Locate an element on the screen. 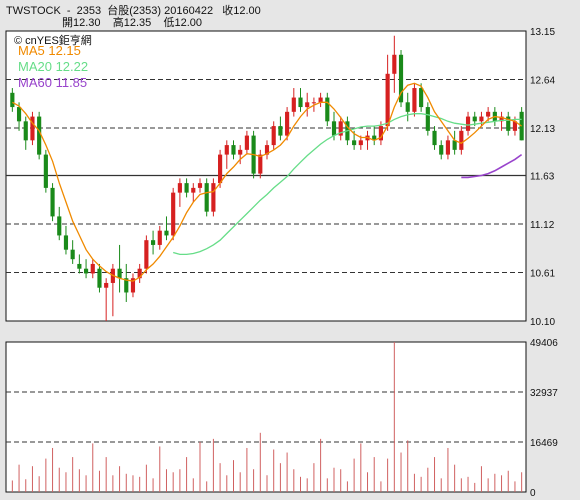  price-tick-label: 13.15 is located at coordinates (542, 32).